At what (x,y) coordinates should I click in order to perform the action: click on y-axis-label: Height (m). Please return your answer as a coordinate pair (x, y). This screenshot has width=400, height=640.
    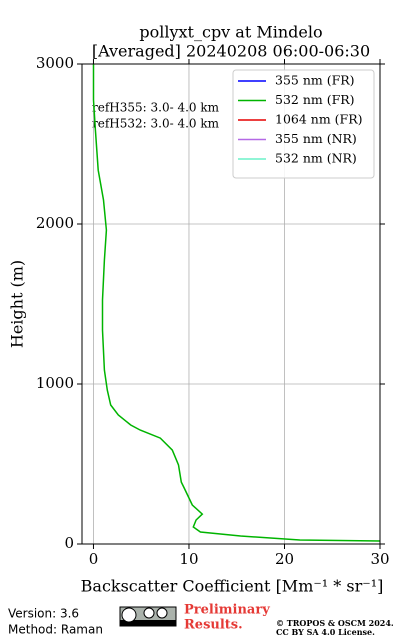
    Looking at the image, I should click on (17, 304).